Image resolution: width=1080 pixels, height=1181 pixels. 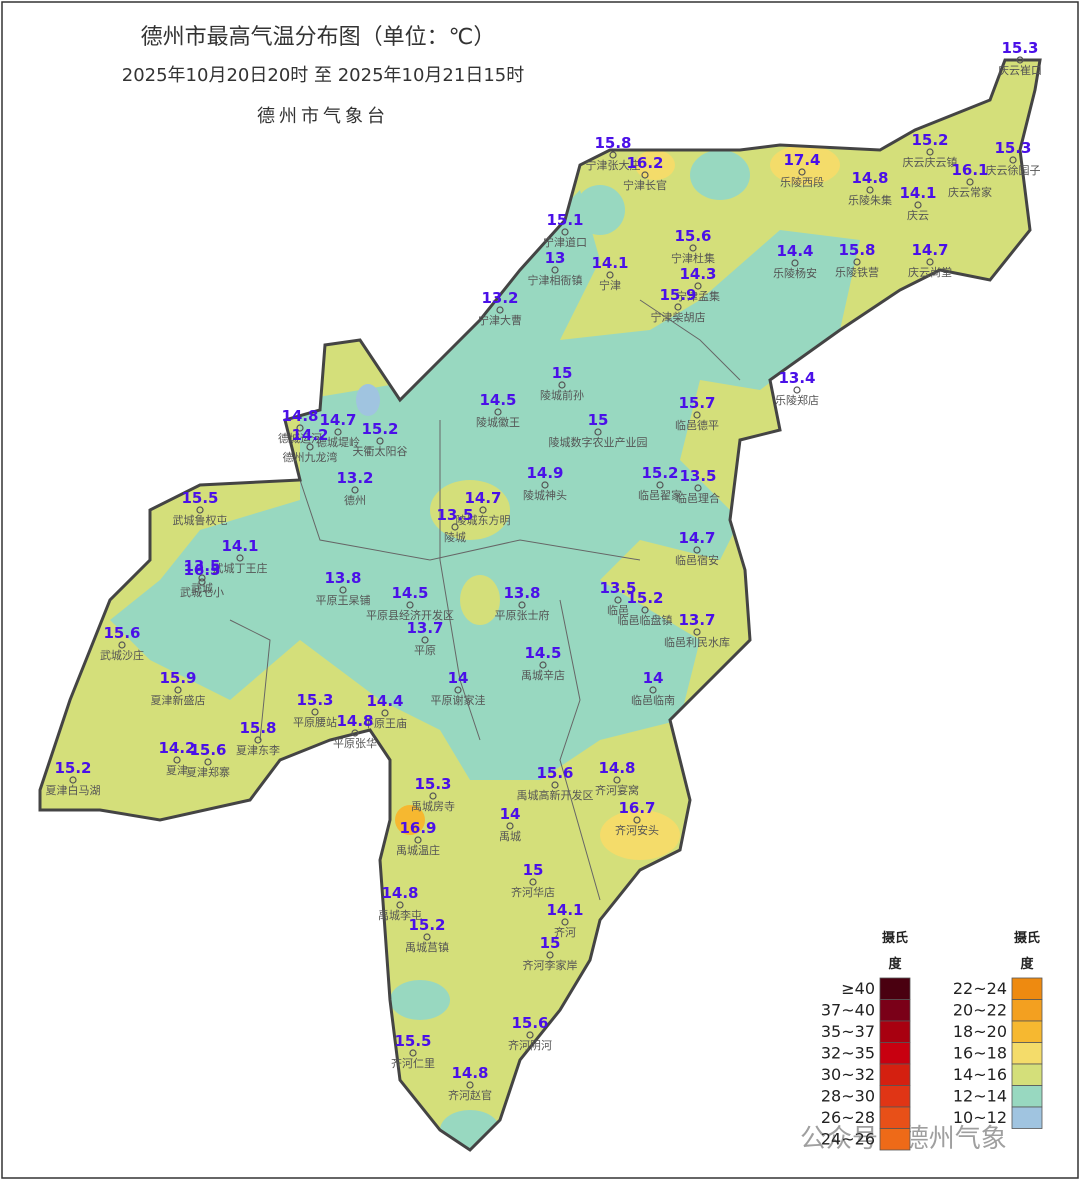 What do you see at coordinates (609, 263) in the screenshot?
I see `station-value: 14.1` at bounding box center [609, 263].